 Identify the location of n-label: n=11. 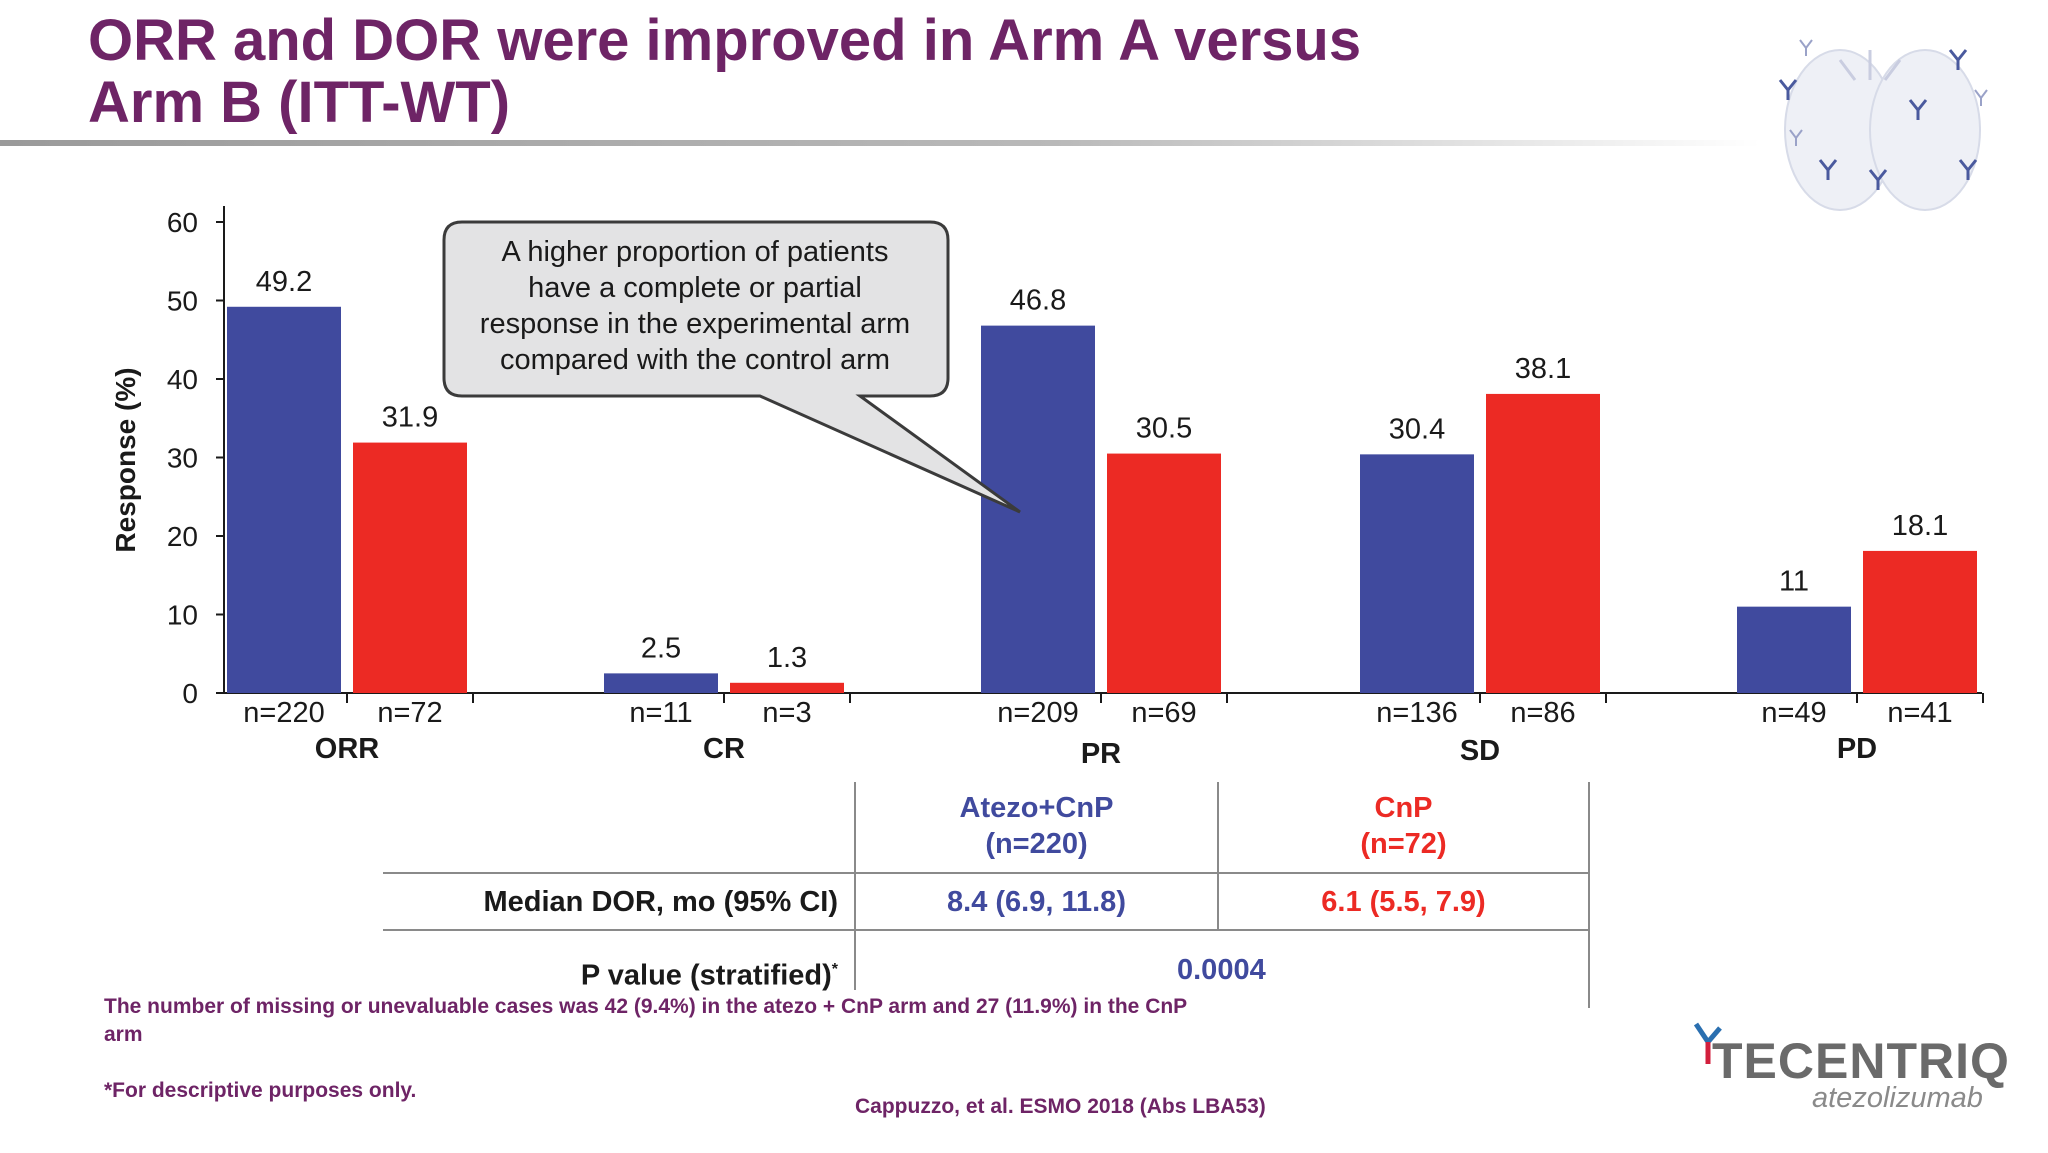
(660, 713).